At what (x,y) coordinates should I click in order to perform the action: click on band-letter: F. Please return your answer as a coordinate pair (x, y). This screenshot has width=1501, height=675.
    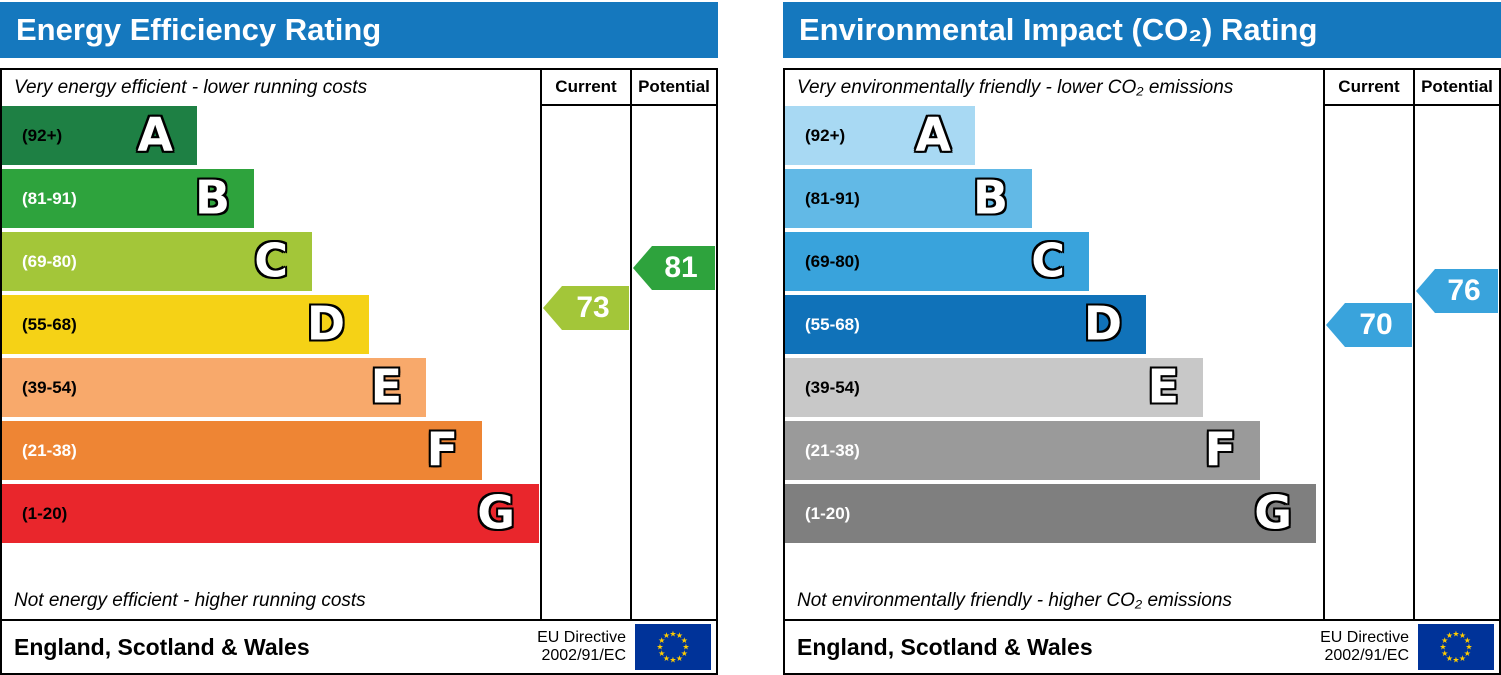
    Looking at the image, I should click on (442, 448).